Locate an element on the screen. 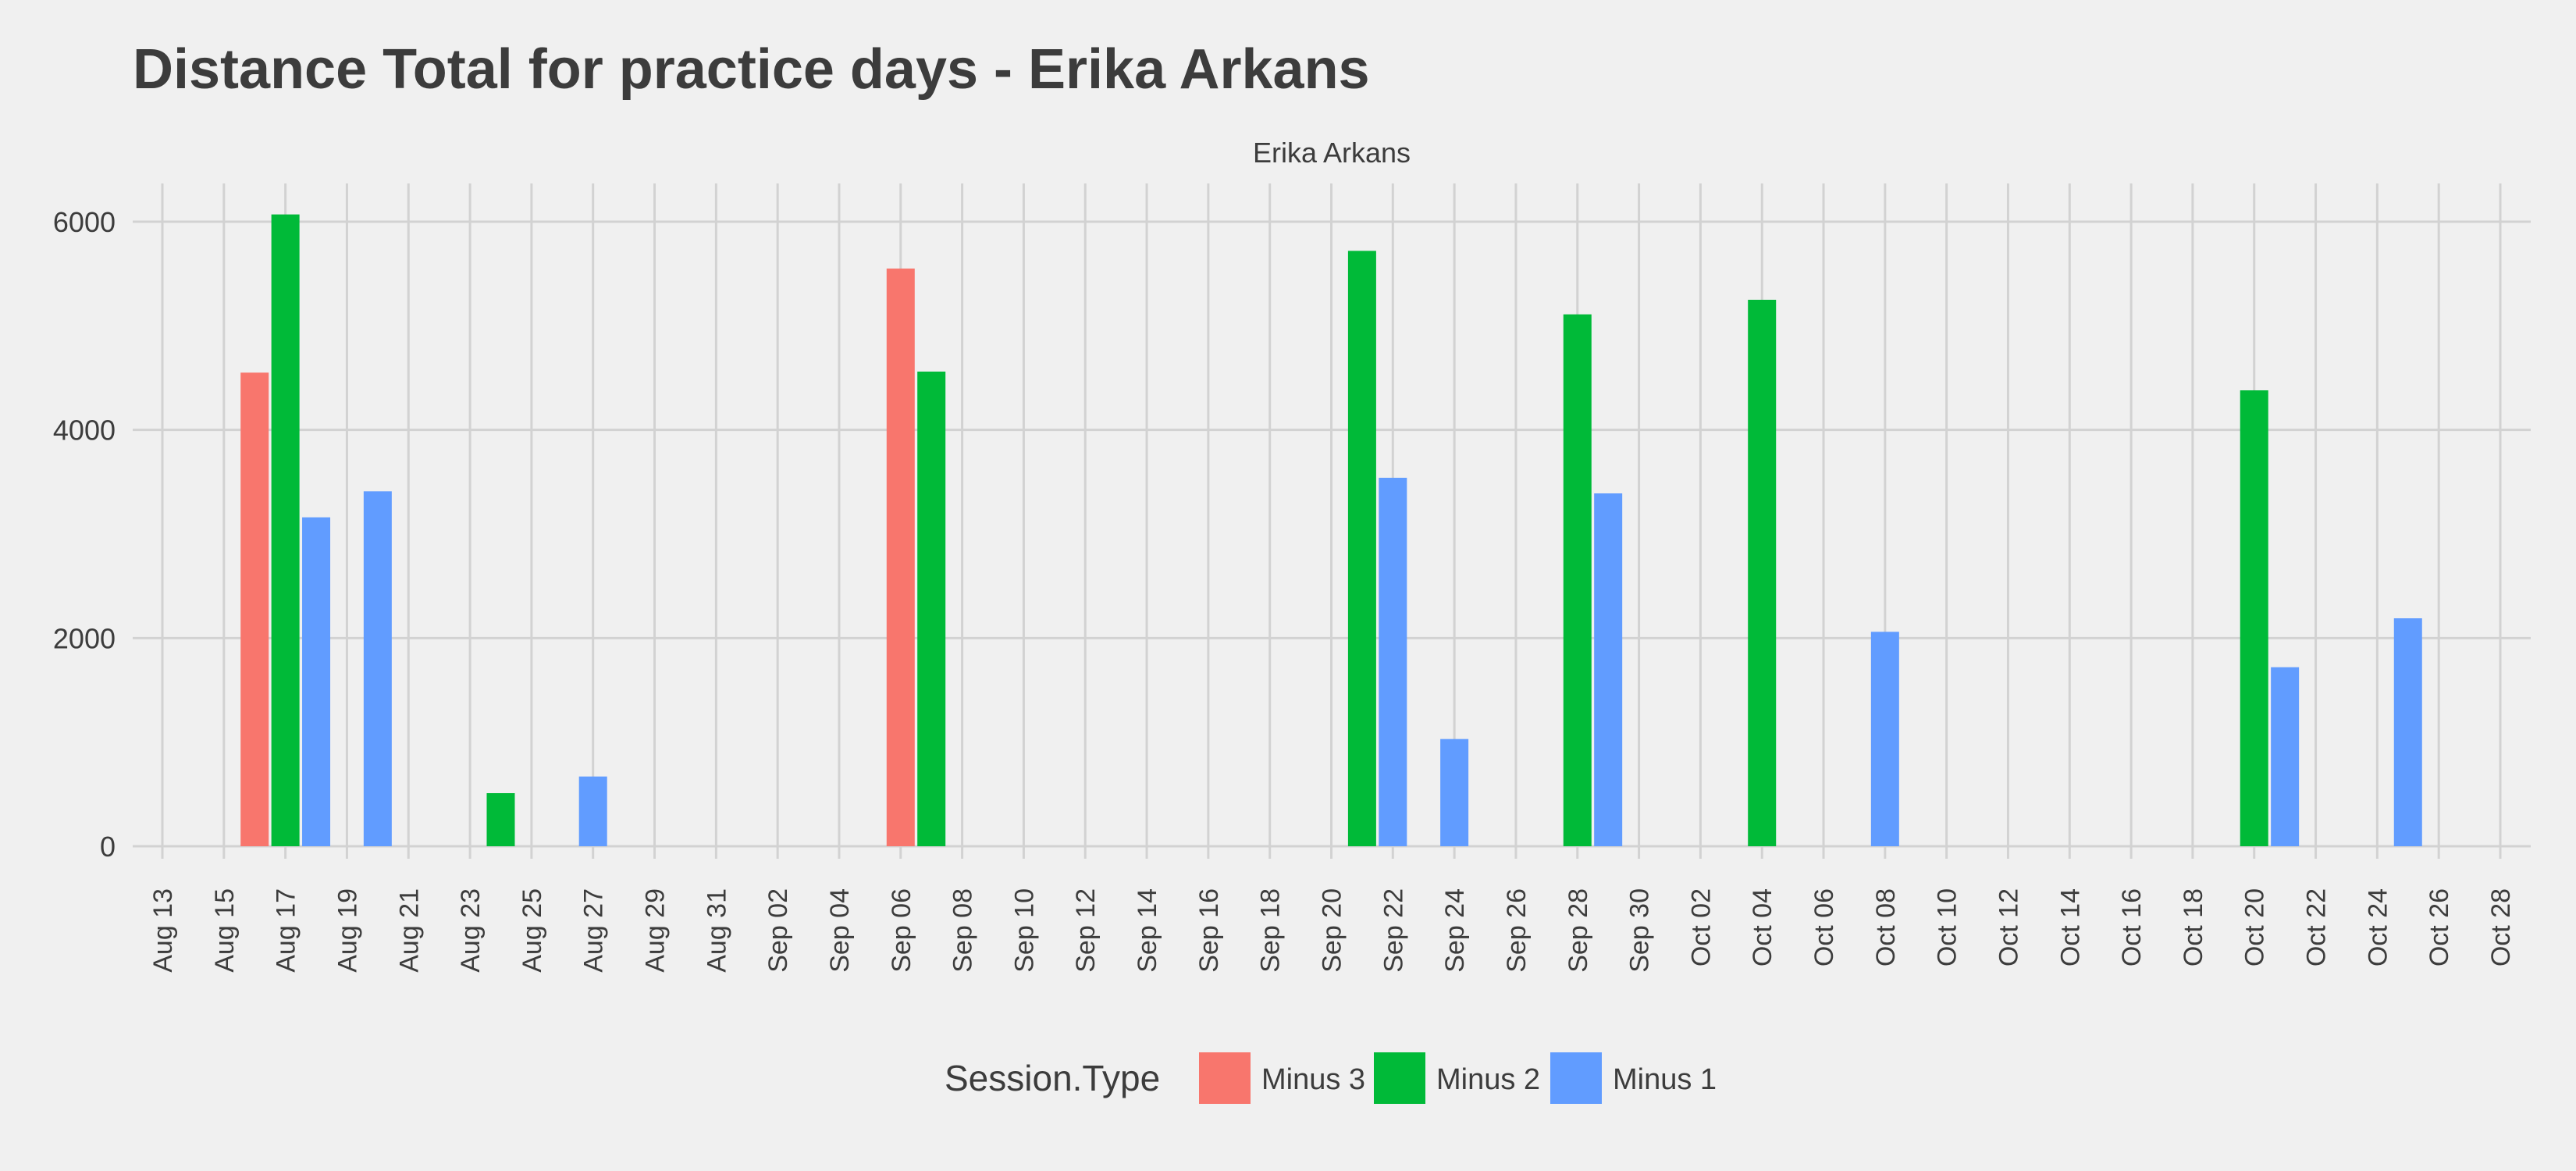 This screenshot has height=1171, width=2576. x-tick-label: Sep 12 is located at coordinates (1086, 930).